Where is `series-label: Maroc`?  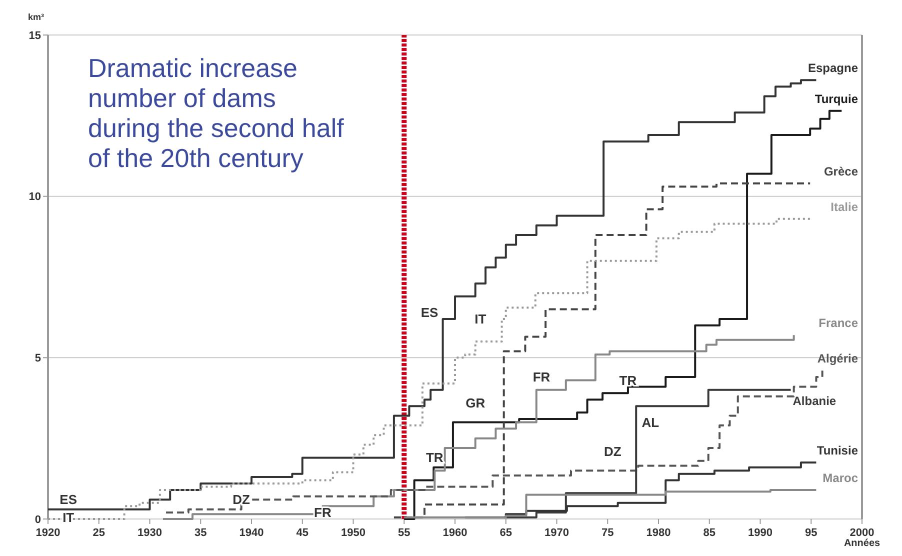
series-label: Maroc is located at coordinates (840, 477).